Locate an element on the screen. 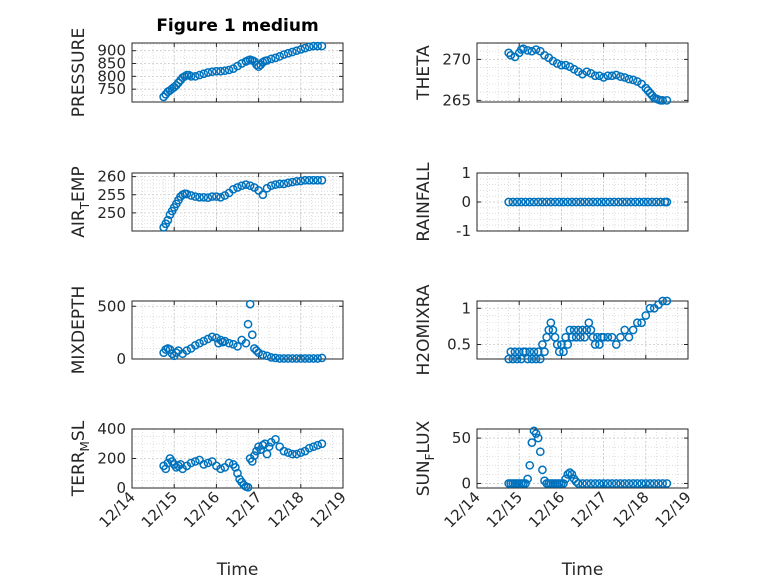 This screenshot has height=583, width=778. x-axis-label: Time is located at coordinates (582, 570).